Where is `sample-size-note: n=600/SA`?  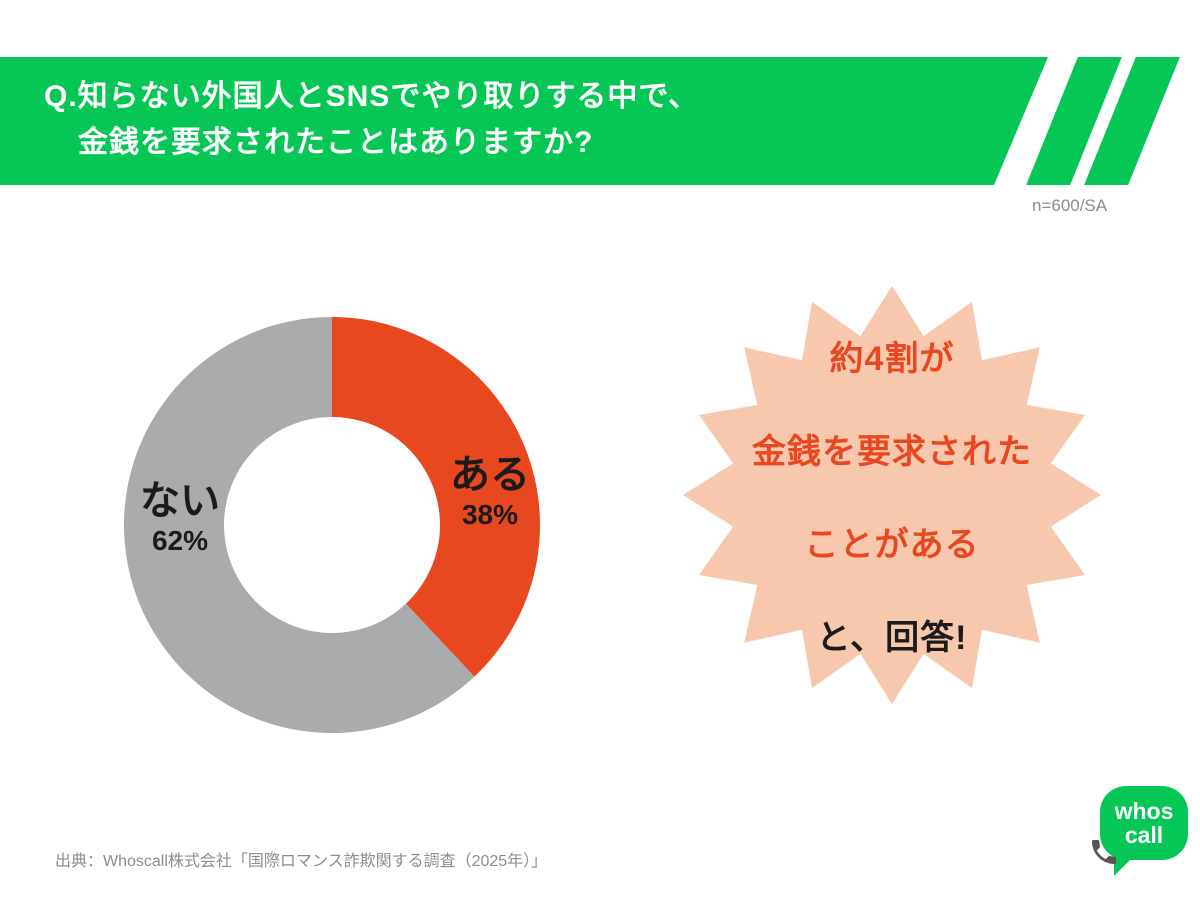
sample-size-note: n=600/SA is located at coordinates (1070, 205).